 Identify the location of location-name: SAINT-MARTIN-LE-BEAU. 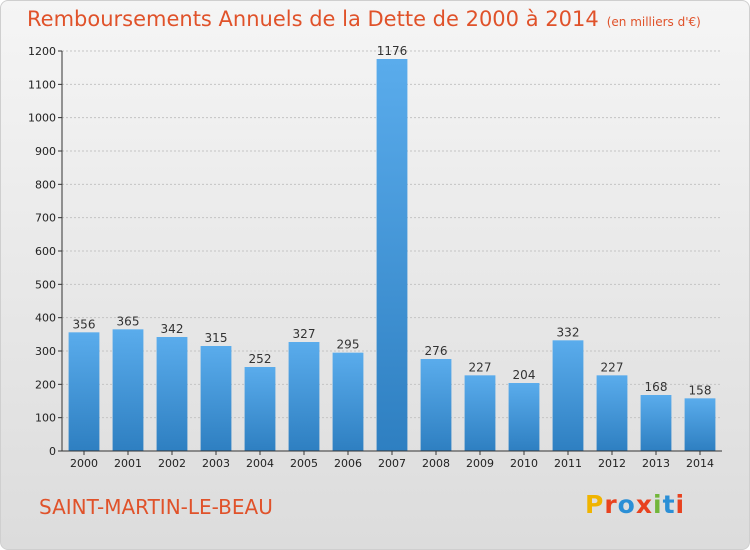
(156, 507).